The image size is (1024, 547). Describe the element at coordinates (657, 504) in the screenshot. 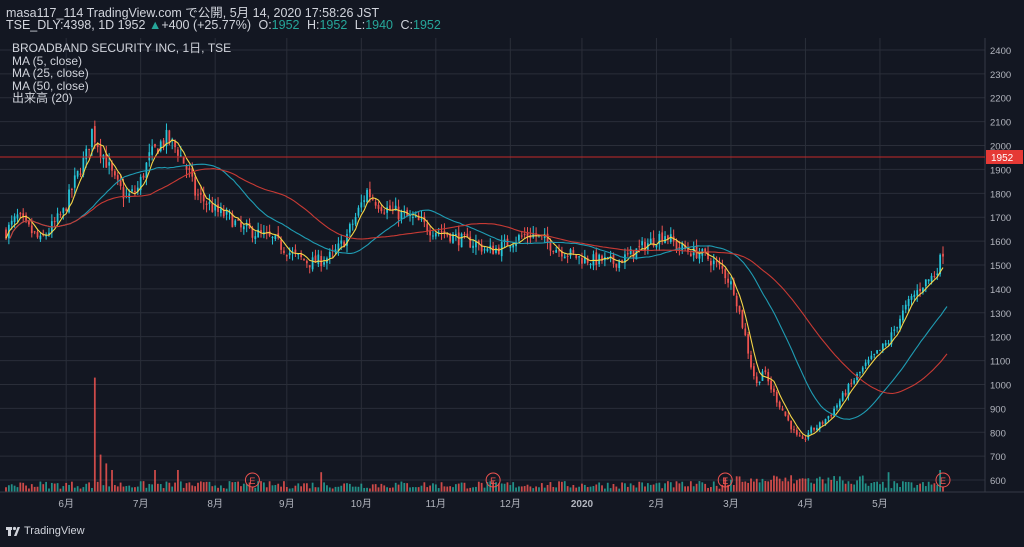

I see `x-tick-label: 2月` at that location.